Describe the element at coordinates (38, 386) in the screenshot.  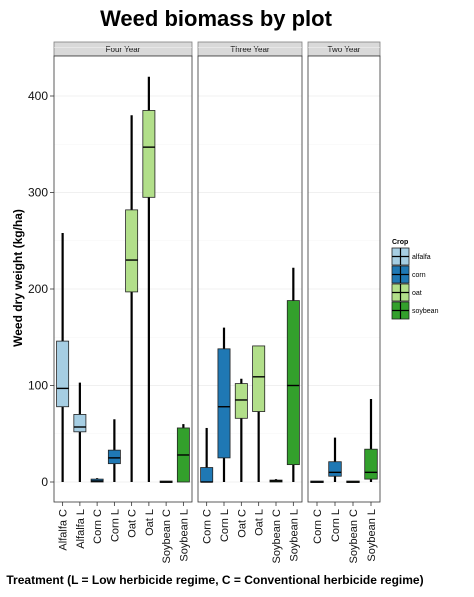
I see `y-tick-label: 100` at that location.